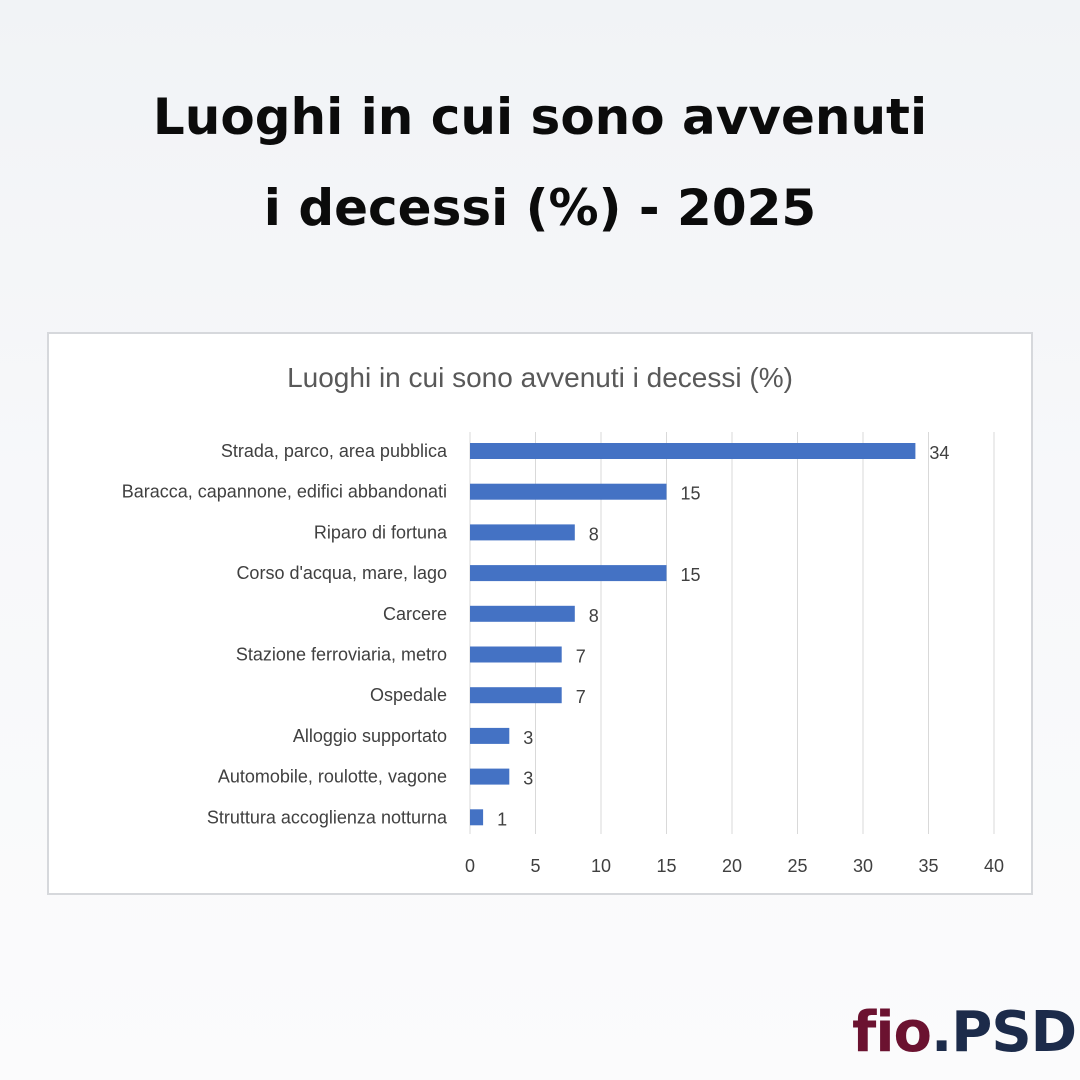 This screenshot has height=1080, width=1080. What do you see at coordinates (540, 117) in the screenshot?
I see `page-title-line-1: Luoghi in cui sono avvenuti` at bounding box center [540, 117].